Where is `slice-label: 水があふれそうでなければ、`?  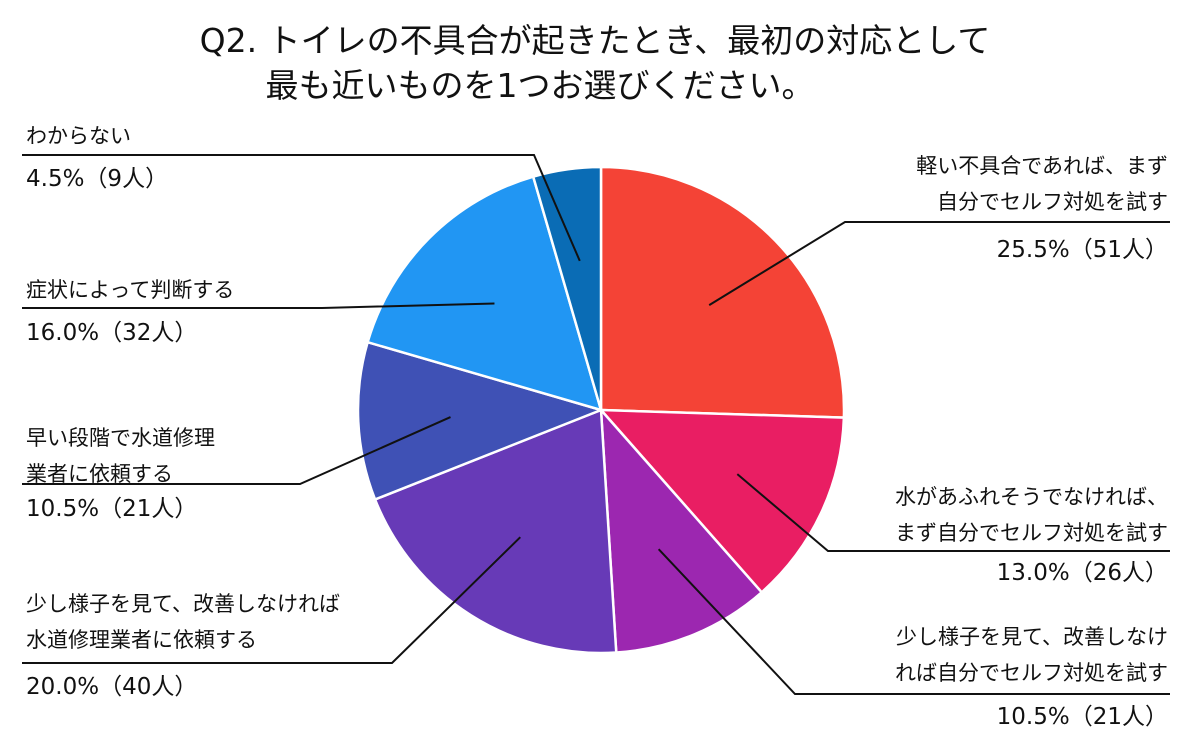 slice-label: 水があふれそうでなければ、 is located at coordinates (1031, 497).